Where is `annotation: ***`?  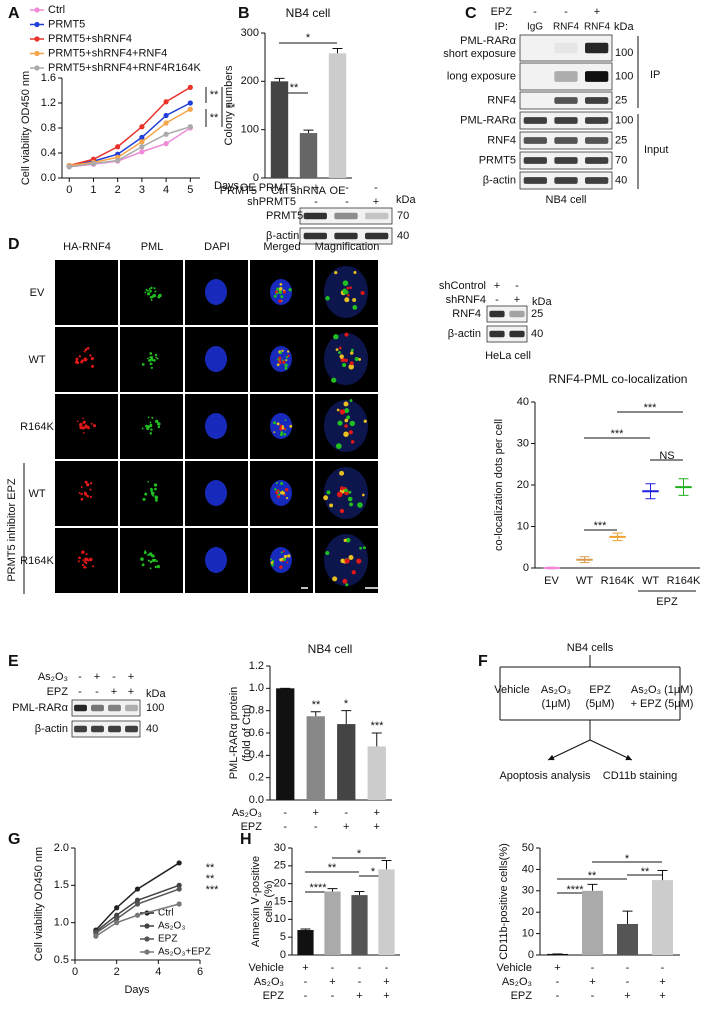
annotation: *** is located at coordinates (213, 890).